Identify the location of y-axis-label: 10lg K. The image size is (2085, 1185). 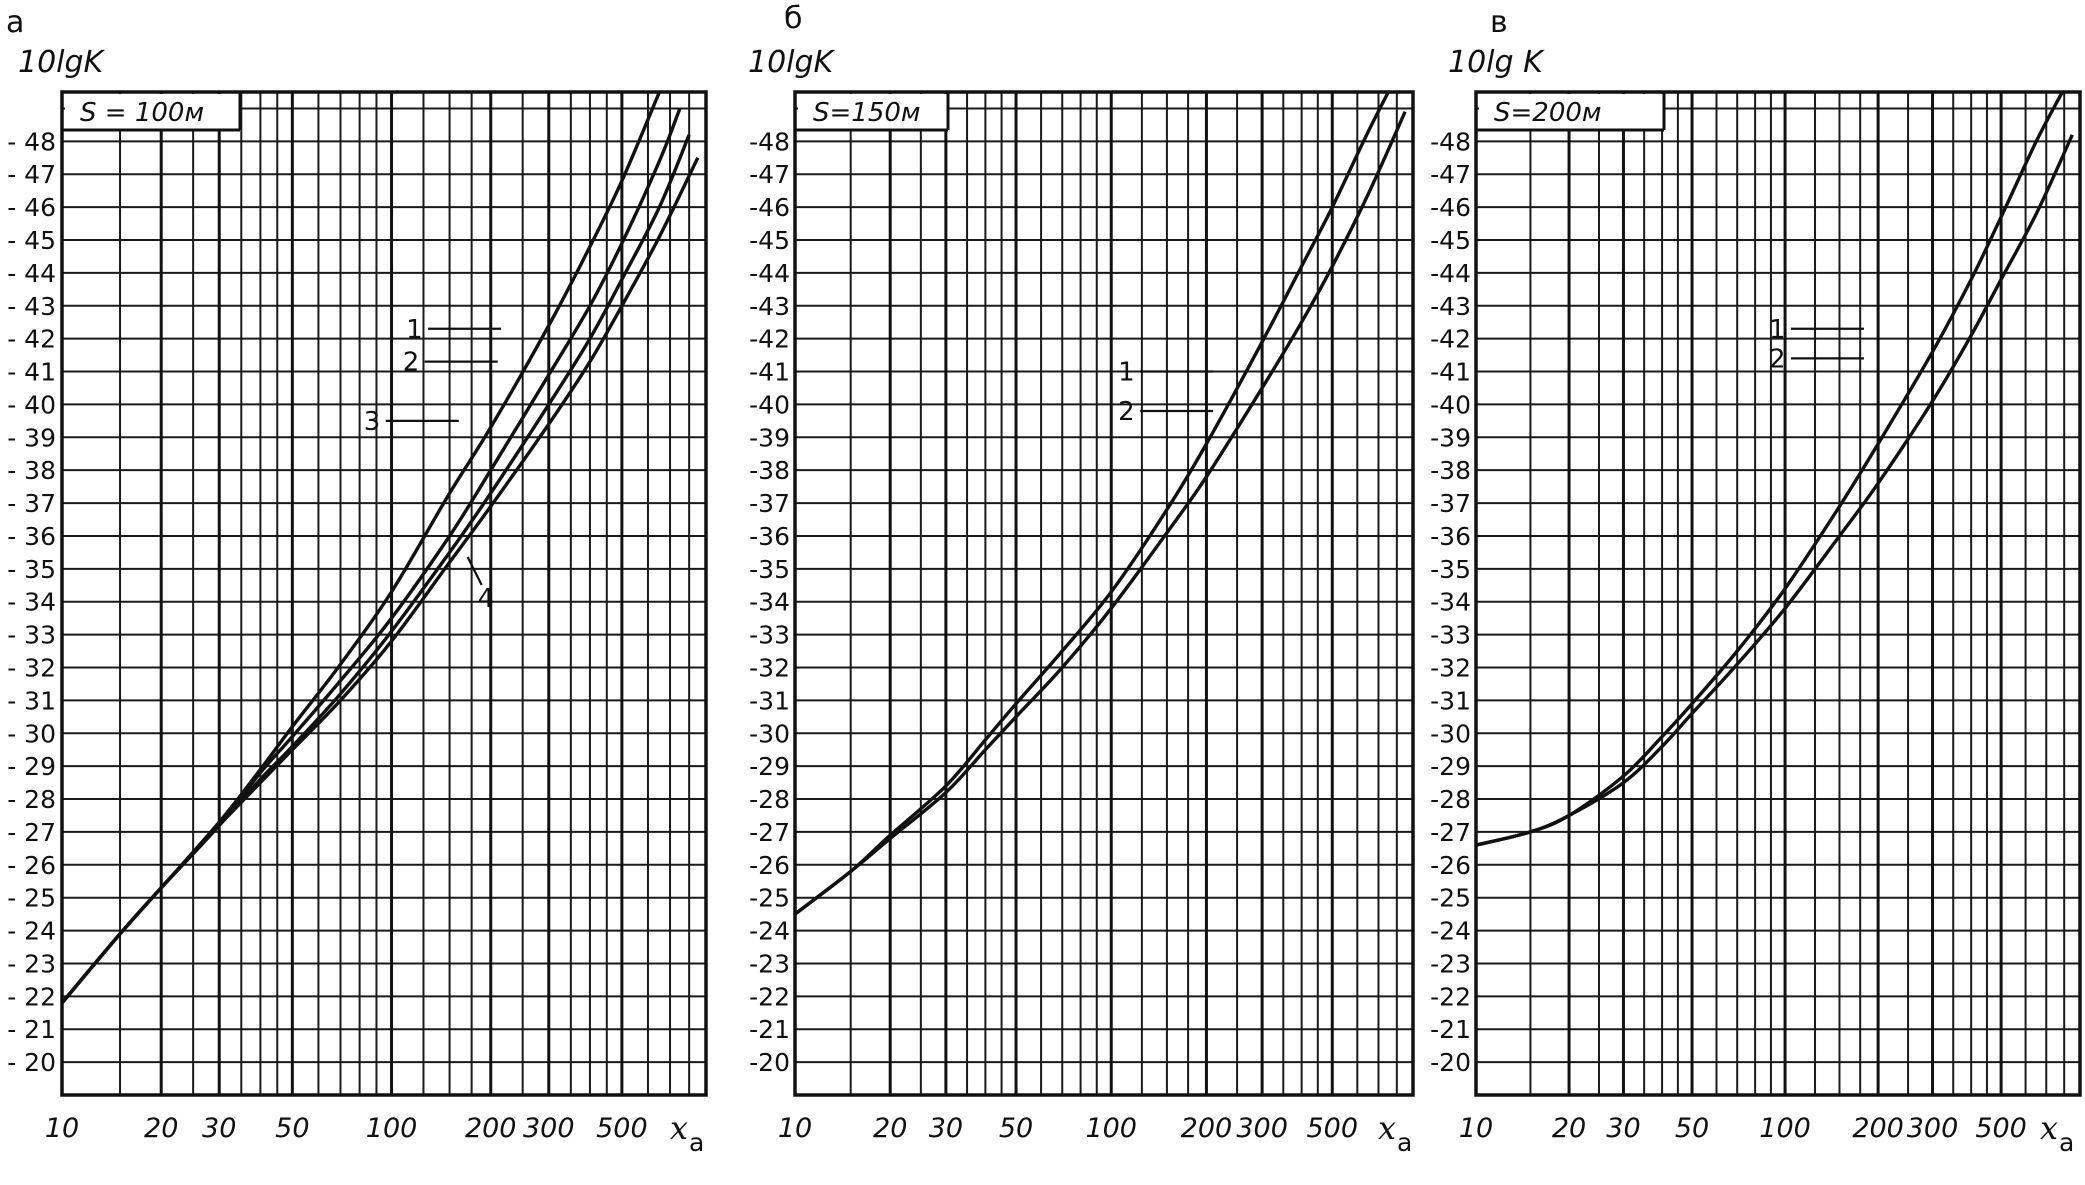
(1496, 62).